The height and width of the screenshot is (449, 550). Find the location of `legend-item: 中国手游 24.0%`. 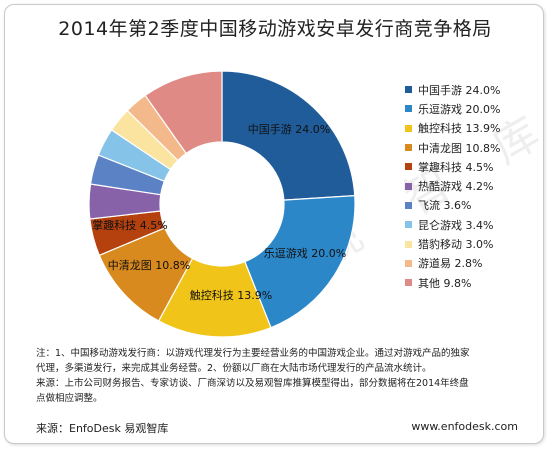

legend-item: 中国手游 24.0% is located at coordinates (475, 89).